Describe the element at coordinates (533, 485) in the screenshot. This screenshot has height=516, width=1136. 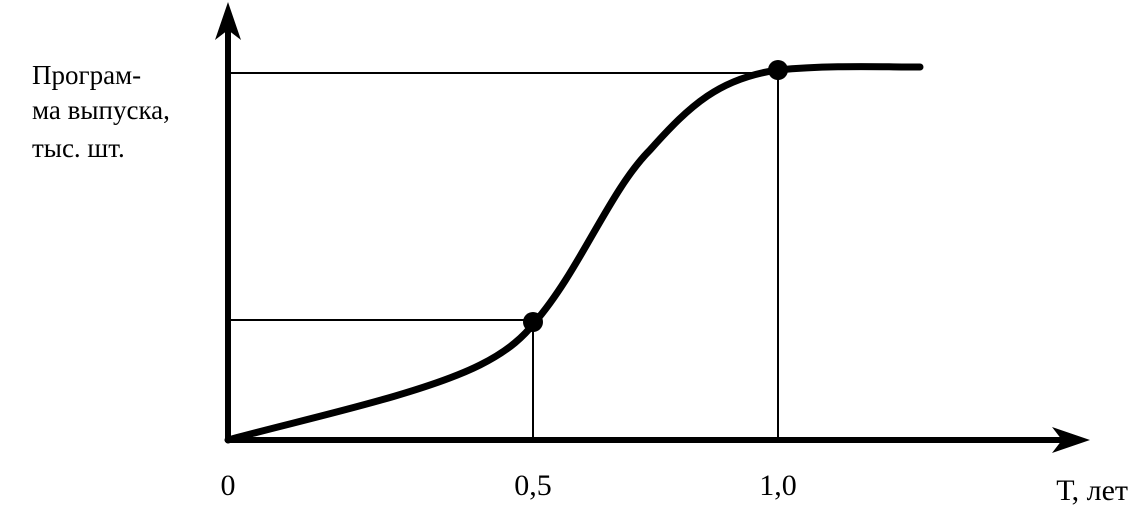
I see `x-tick-label: 0,5` at that location.